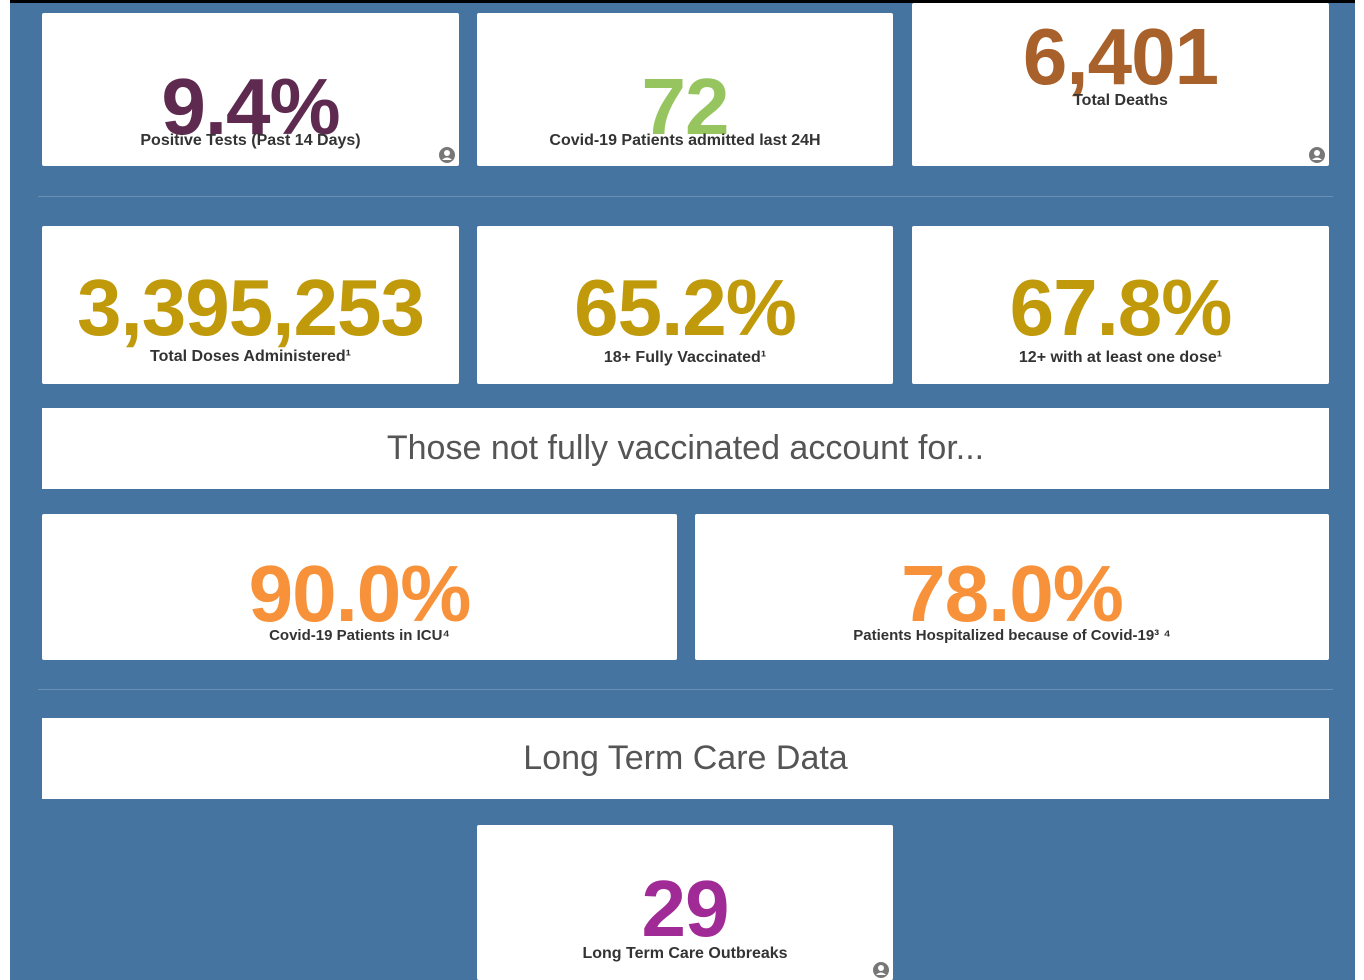 Image resolution: width=1364 pixels, height=980 pixels. Describe the element at coordinates (685, 140) in the screenshot. I see `stat-label: Covid-19 Patients admitted last 24H` at that location.